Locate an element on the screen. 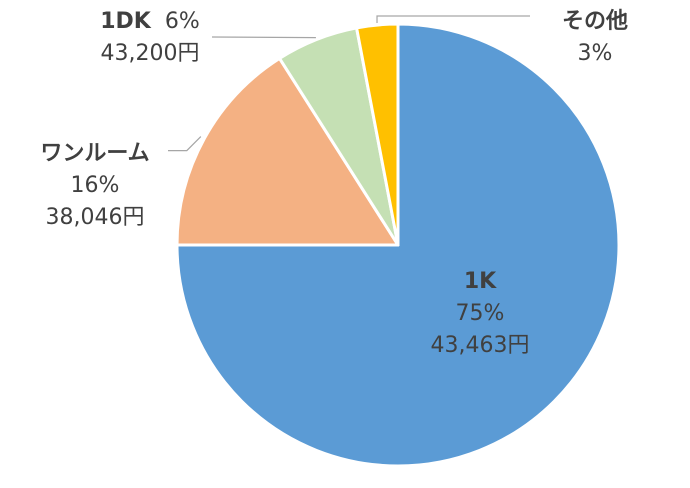 This screenshot has height=488, width=690. pie-slice-other is located at coordinates (377, 134).